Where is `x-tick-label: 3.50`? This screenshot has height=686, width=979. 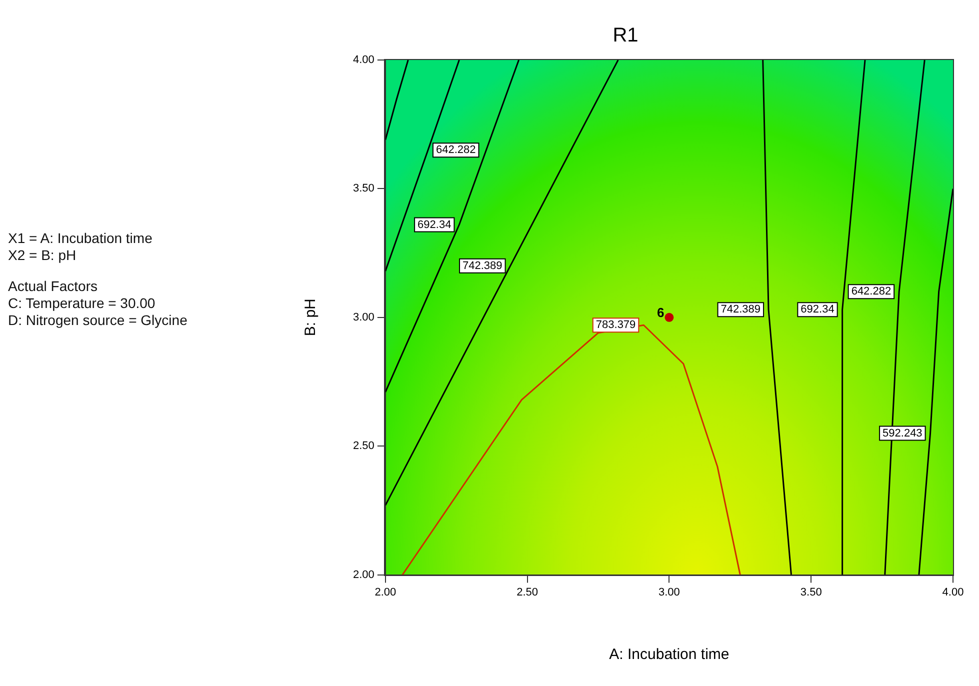
x-tick-label: 3.50 is located at coordinates (811, 592).